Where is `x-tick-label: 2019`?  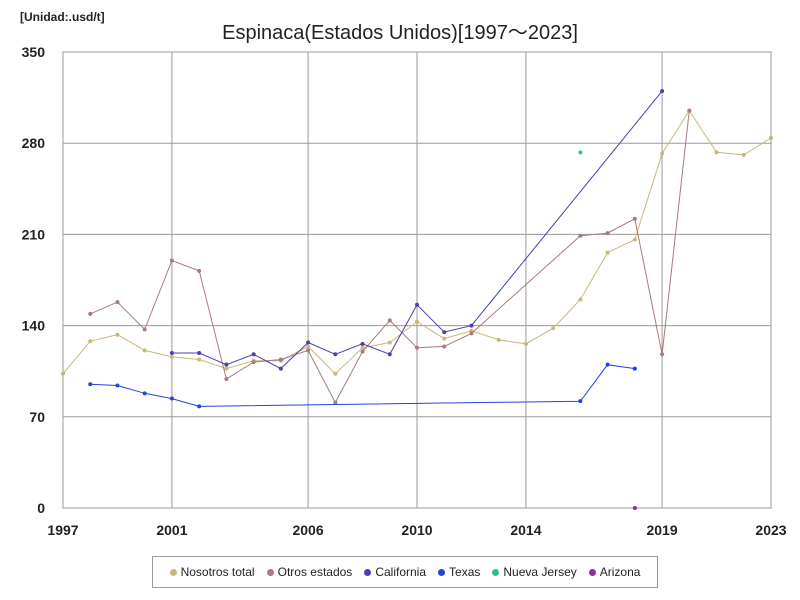
x-tick-label: 2019 is located at coordinates (661, 530).